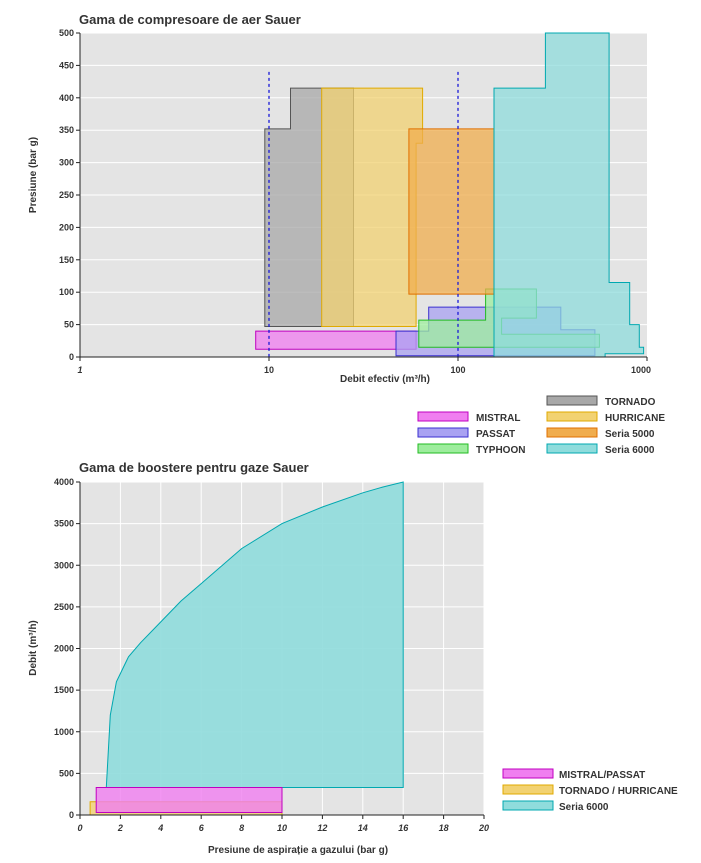  Describe the element at coordinates (443, 448) in the screenshot. I see `chart1-legend-swatch-typhoon` at that location.